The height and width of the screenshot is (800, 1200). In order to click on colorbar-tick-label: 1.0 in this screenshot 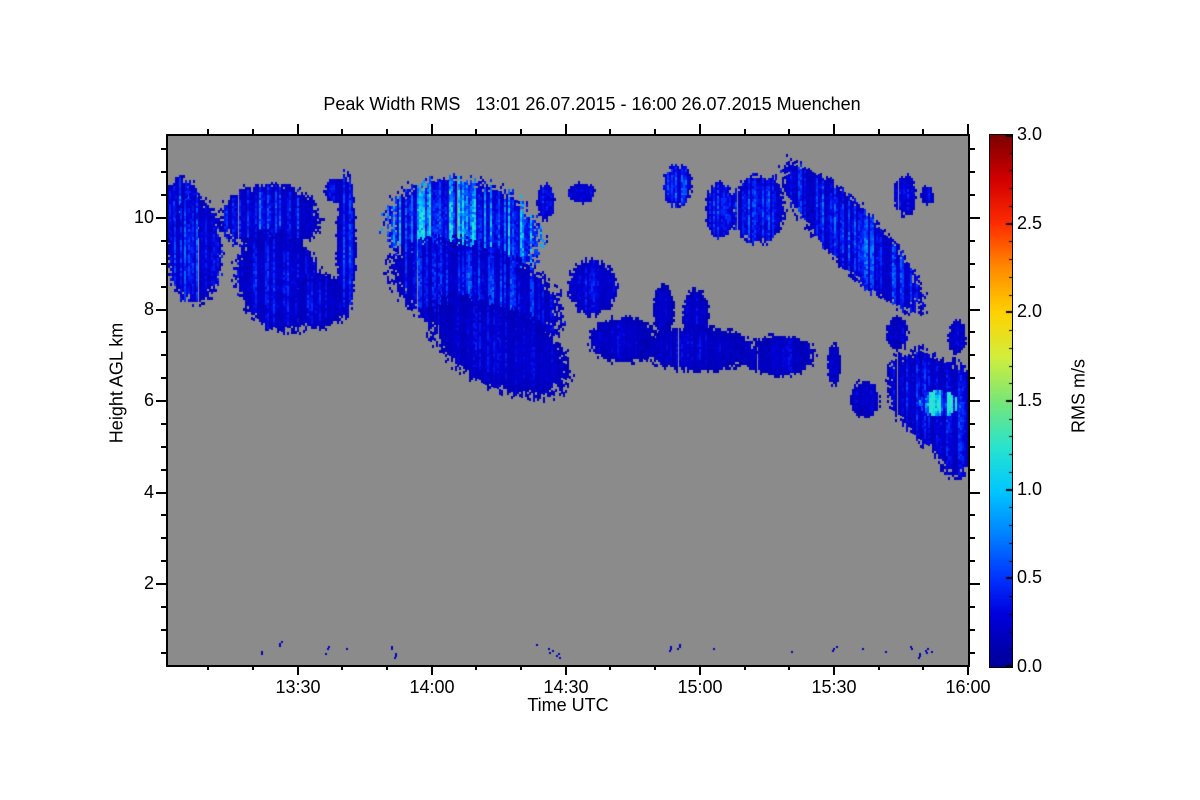, I will do `click(1030, 488)`.